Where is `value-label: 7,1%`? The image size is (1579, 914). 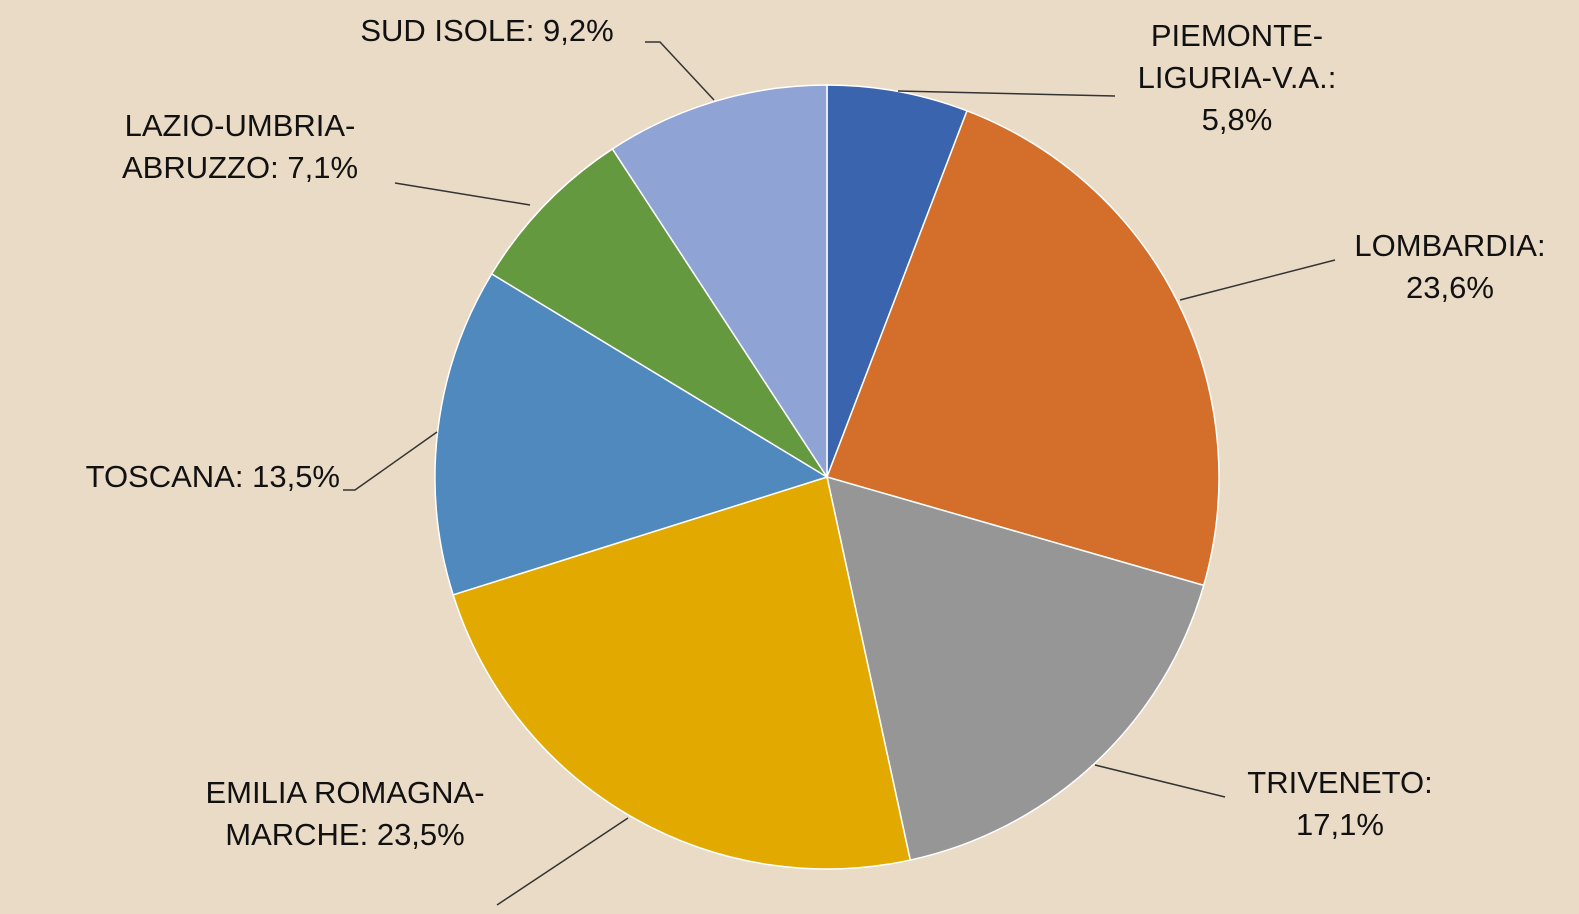
value-label: 7,1% is located at coordinates (323, 167).